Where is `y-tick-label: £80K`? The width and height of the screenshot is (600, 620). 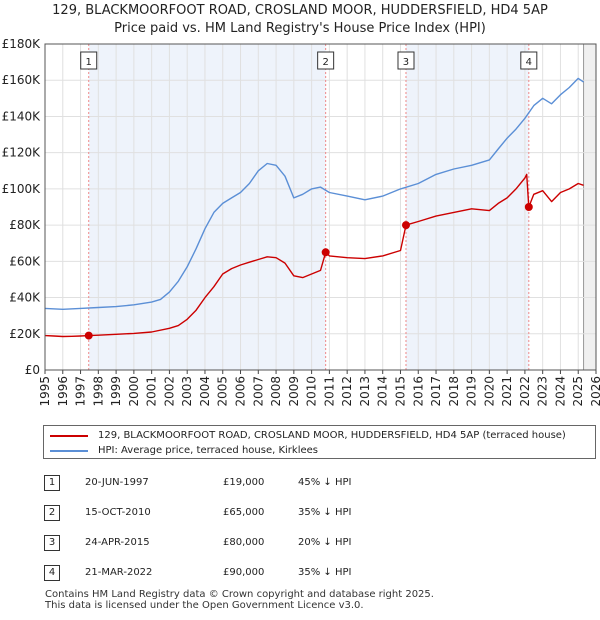 y-tick-label: £80K is located at coordinates (25, 225).